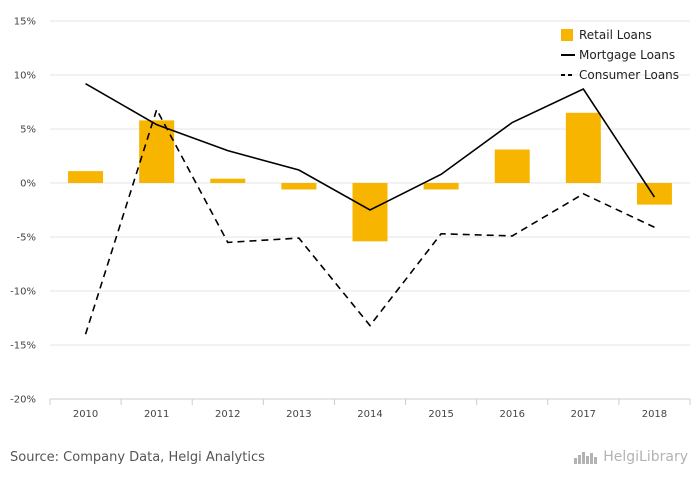 Image resolution: width=700 pixels, height=483 pixels. I want to click on y-tick-label: 0%, so click(28, 184).